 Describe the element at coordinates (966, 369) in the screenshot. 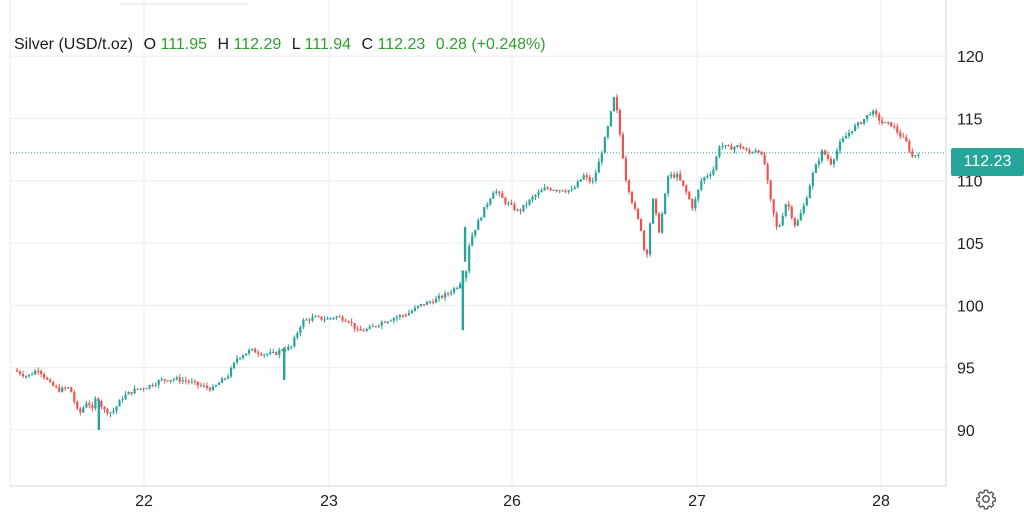

I see `y-tick-label: 95` at that location.